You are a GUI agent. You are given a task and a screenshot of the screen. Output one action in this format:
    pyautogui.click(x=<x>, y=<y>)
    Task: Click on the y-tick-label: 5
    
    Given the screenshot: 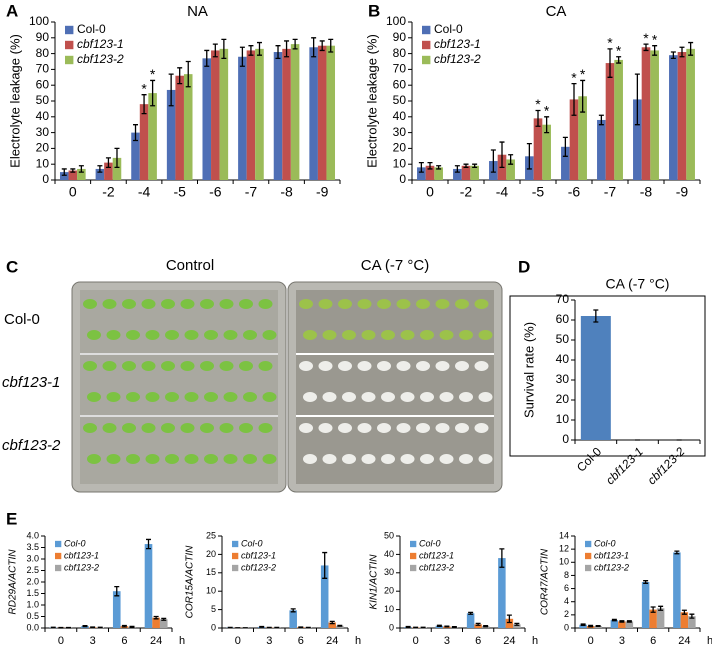 What is the action you would take?
    pyautogui.click(x=213, y=609)
    